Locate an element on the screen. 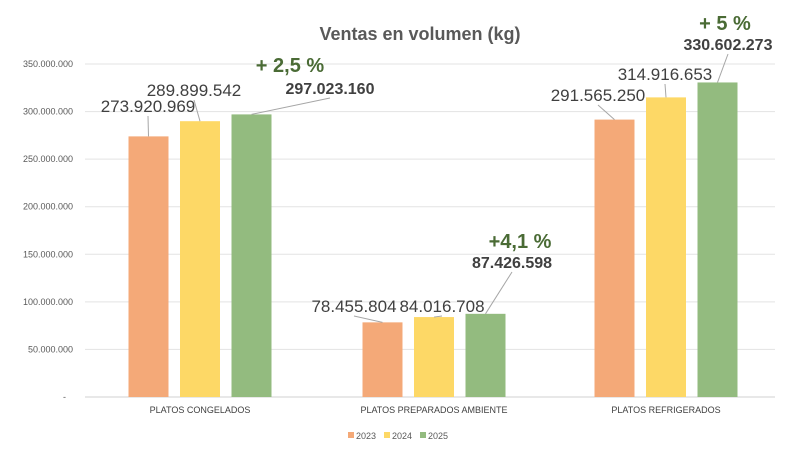 This screenshot has height=450, width=789. y-tick-label: 150.000.000 is located at coordinates (48, 254).